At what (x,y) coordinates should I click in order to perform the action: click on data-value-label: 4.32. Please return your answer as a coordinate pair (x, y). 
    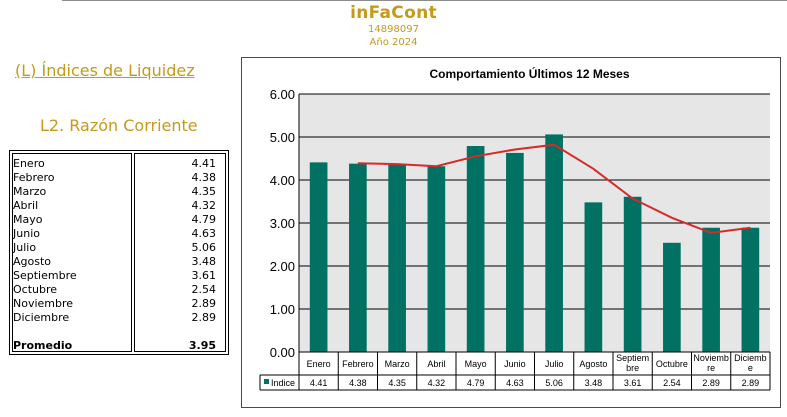
    Looking at the image, I should click on (437, 383).